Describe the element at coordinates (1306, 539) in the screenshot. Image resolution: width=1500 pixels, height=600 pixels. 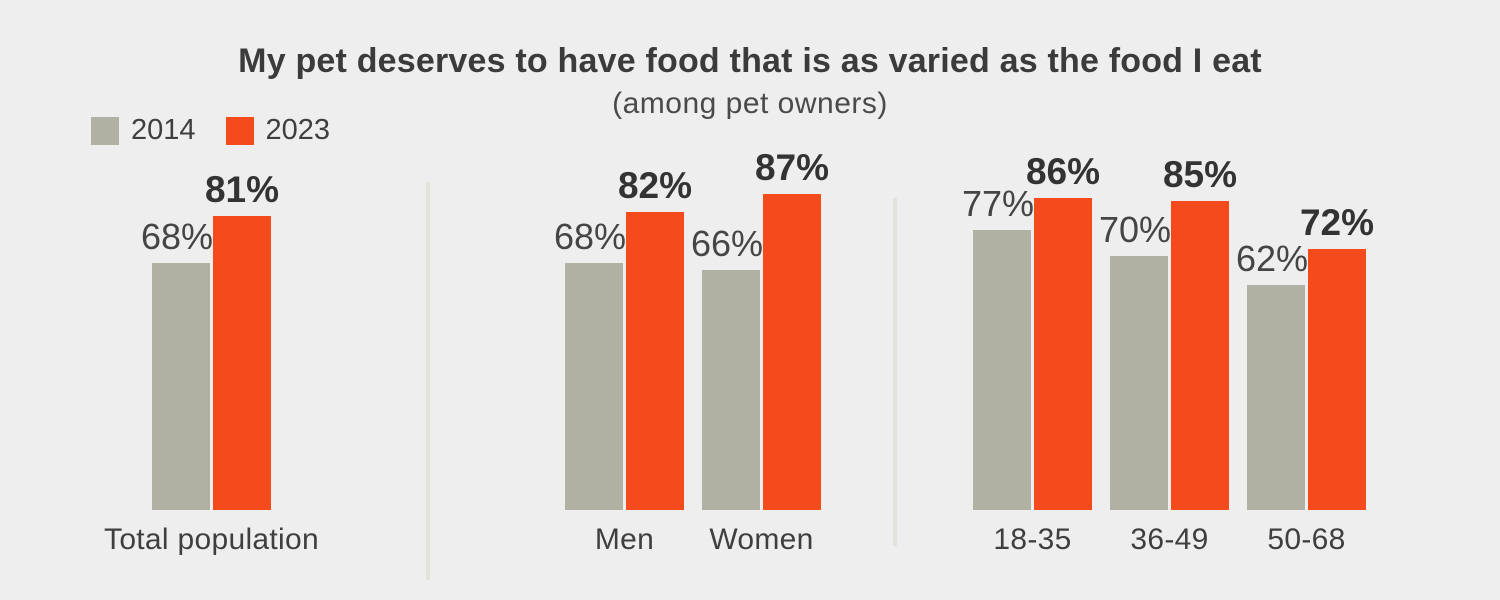
I see `category-label: 50-68` at that location.